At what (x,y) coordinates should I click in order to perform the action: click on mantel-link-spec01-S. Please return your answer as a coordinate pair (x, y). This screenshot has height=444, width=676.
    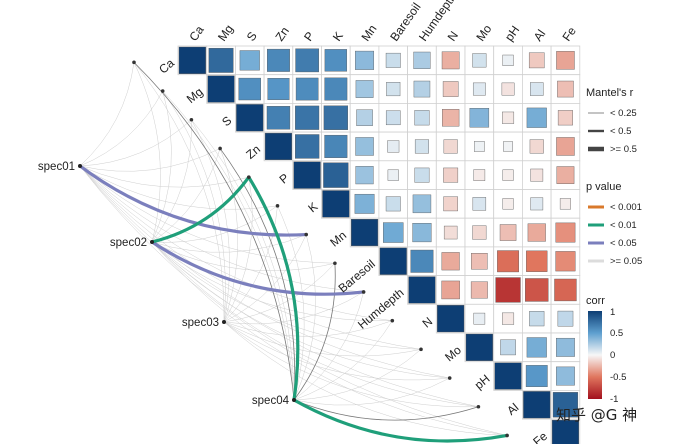
    Looking at the image, I should click on (135, 143).